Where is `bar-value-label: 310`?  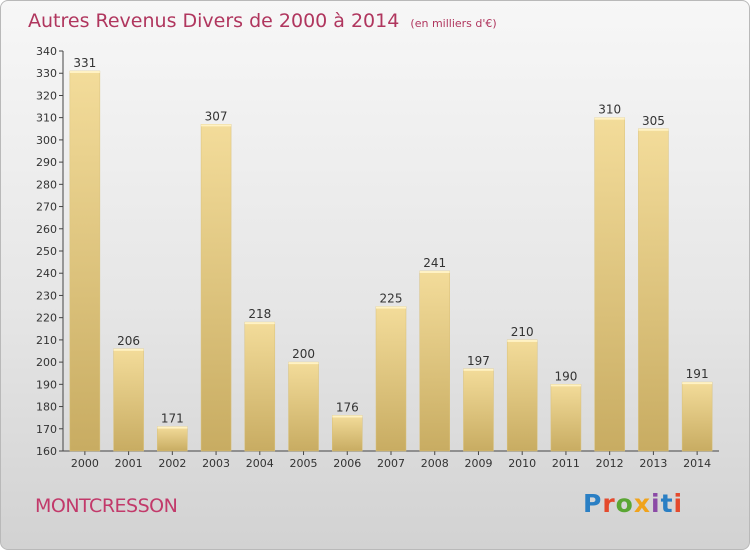 bar-value-label: 310 is located at coordinates (609, 110).